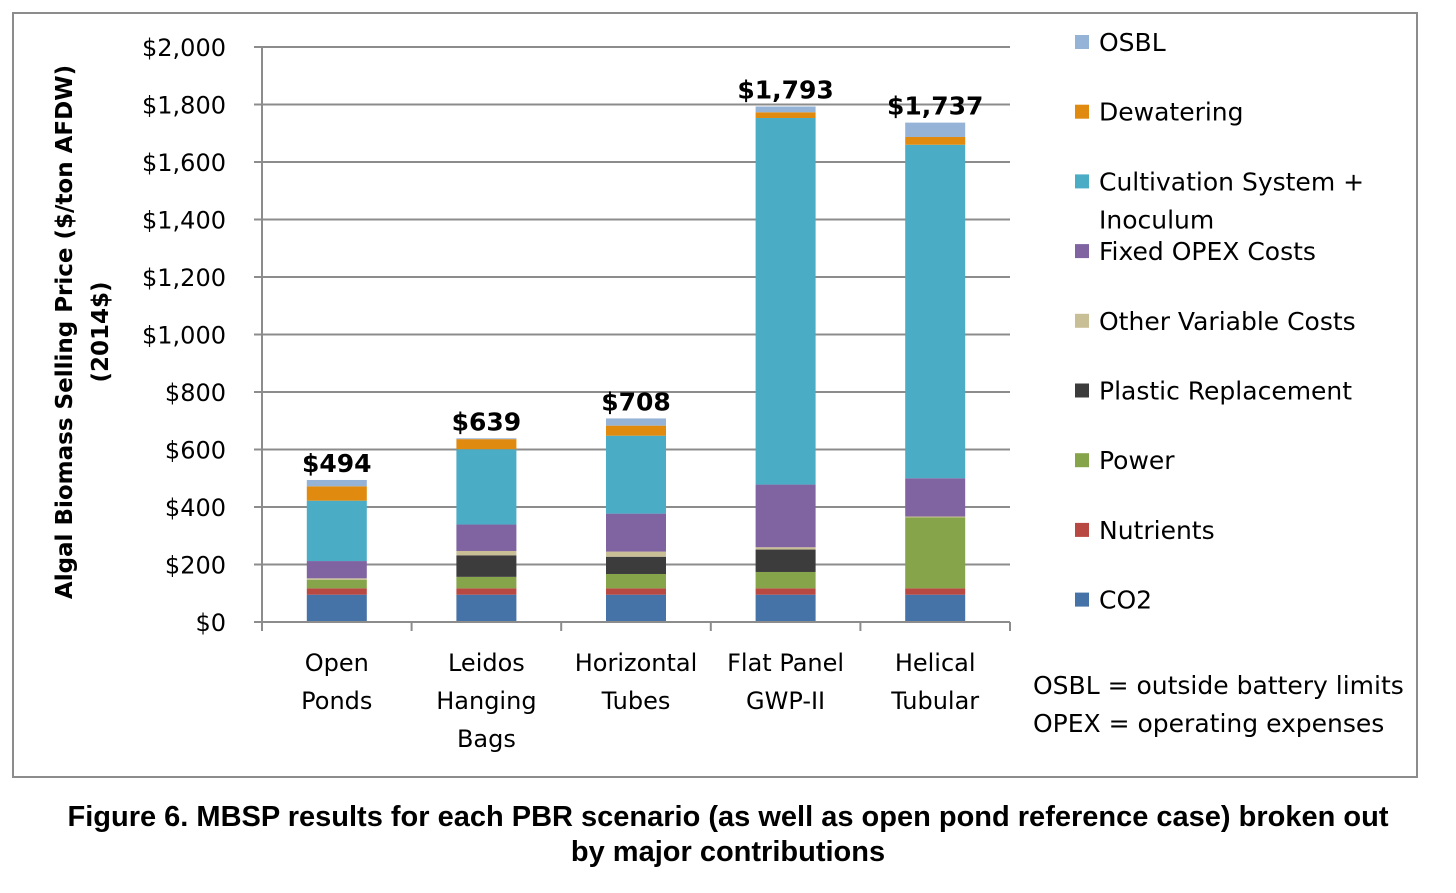 The height and width of the screenshot is (893, 1456). Describe the element at coordinates (486, 739) in the screenshot. I see `x-category-label: Bags` at that location.